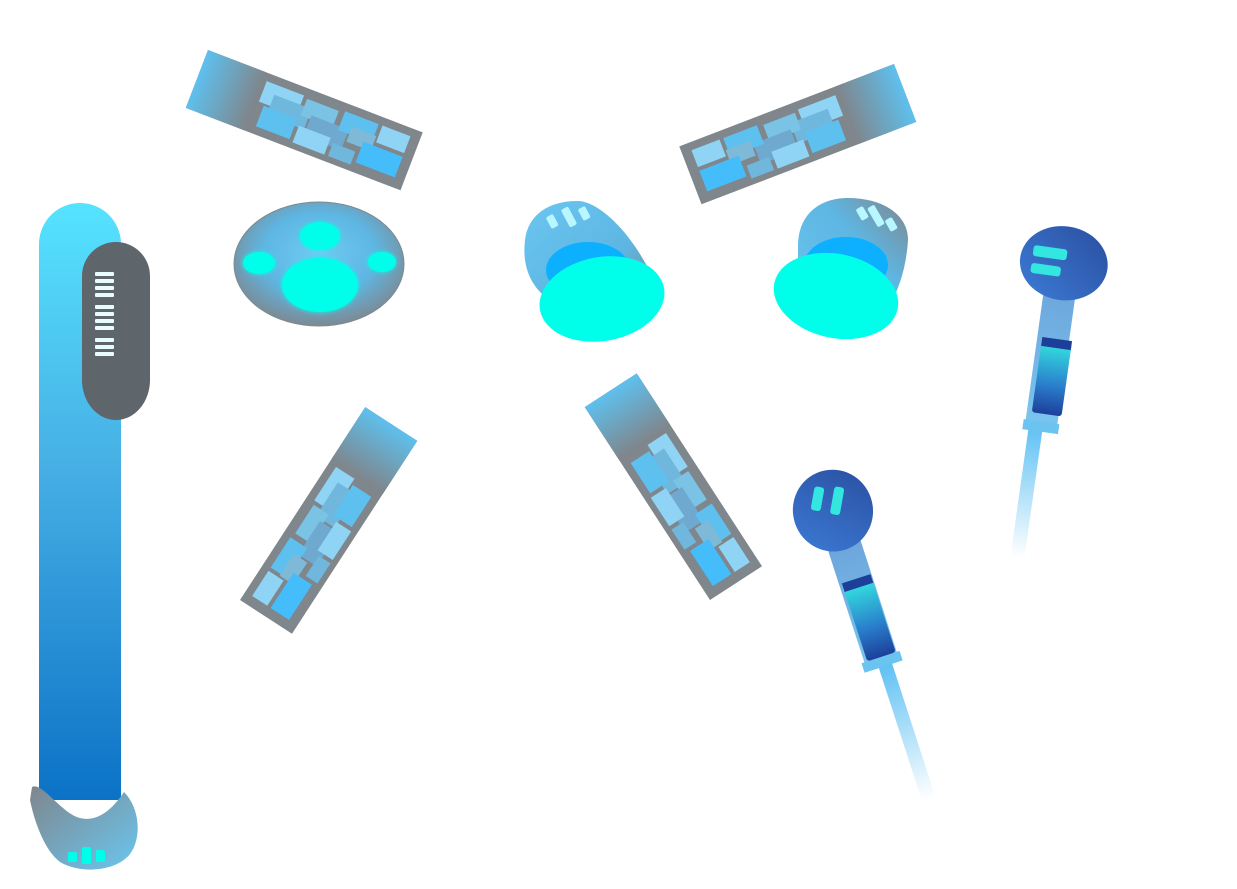 This screenshot has height=889, width=1237. I want to click on wand-tilted-eye-right, so click(837, 501).